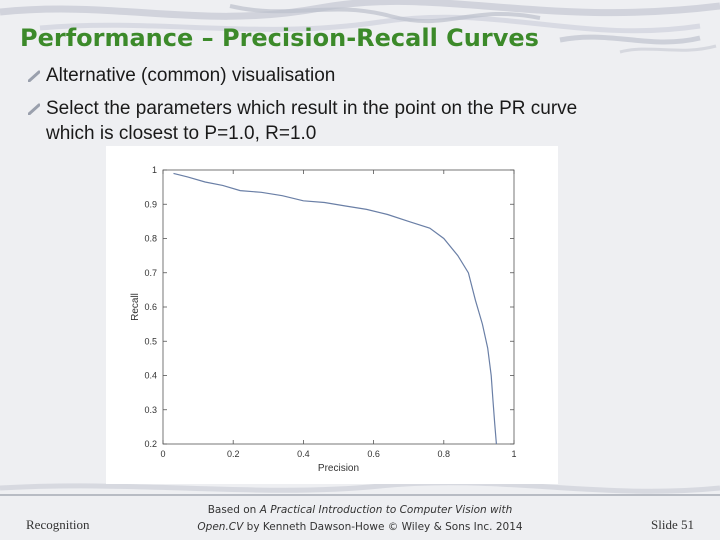  I want to click on y-axis-label: Recall, so click(135, 307).